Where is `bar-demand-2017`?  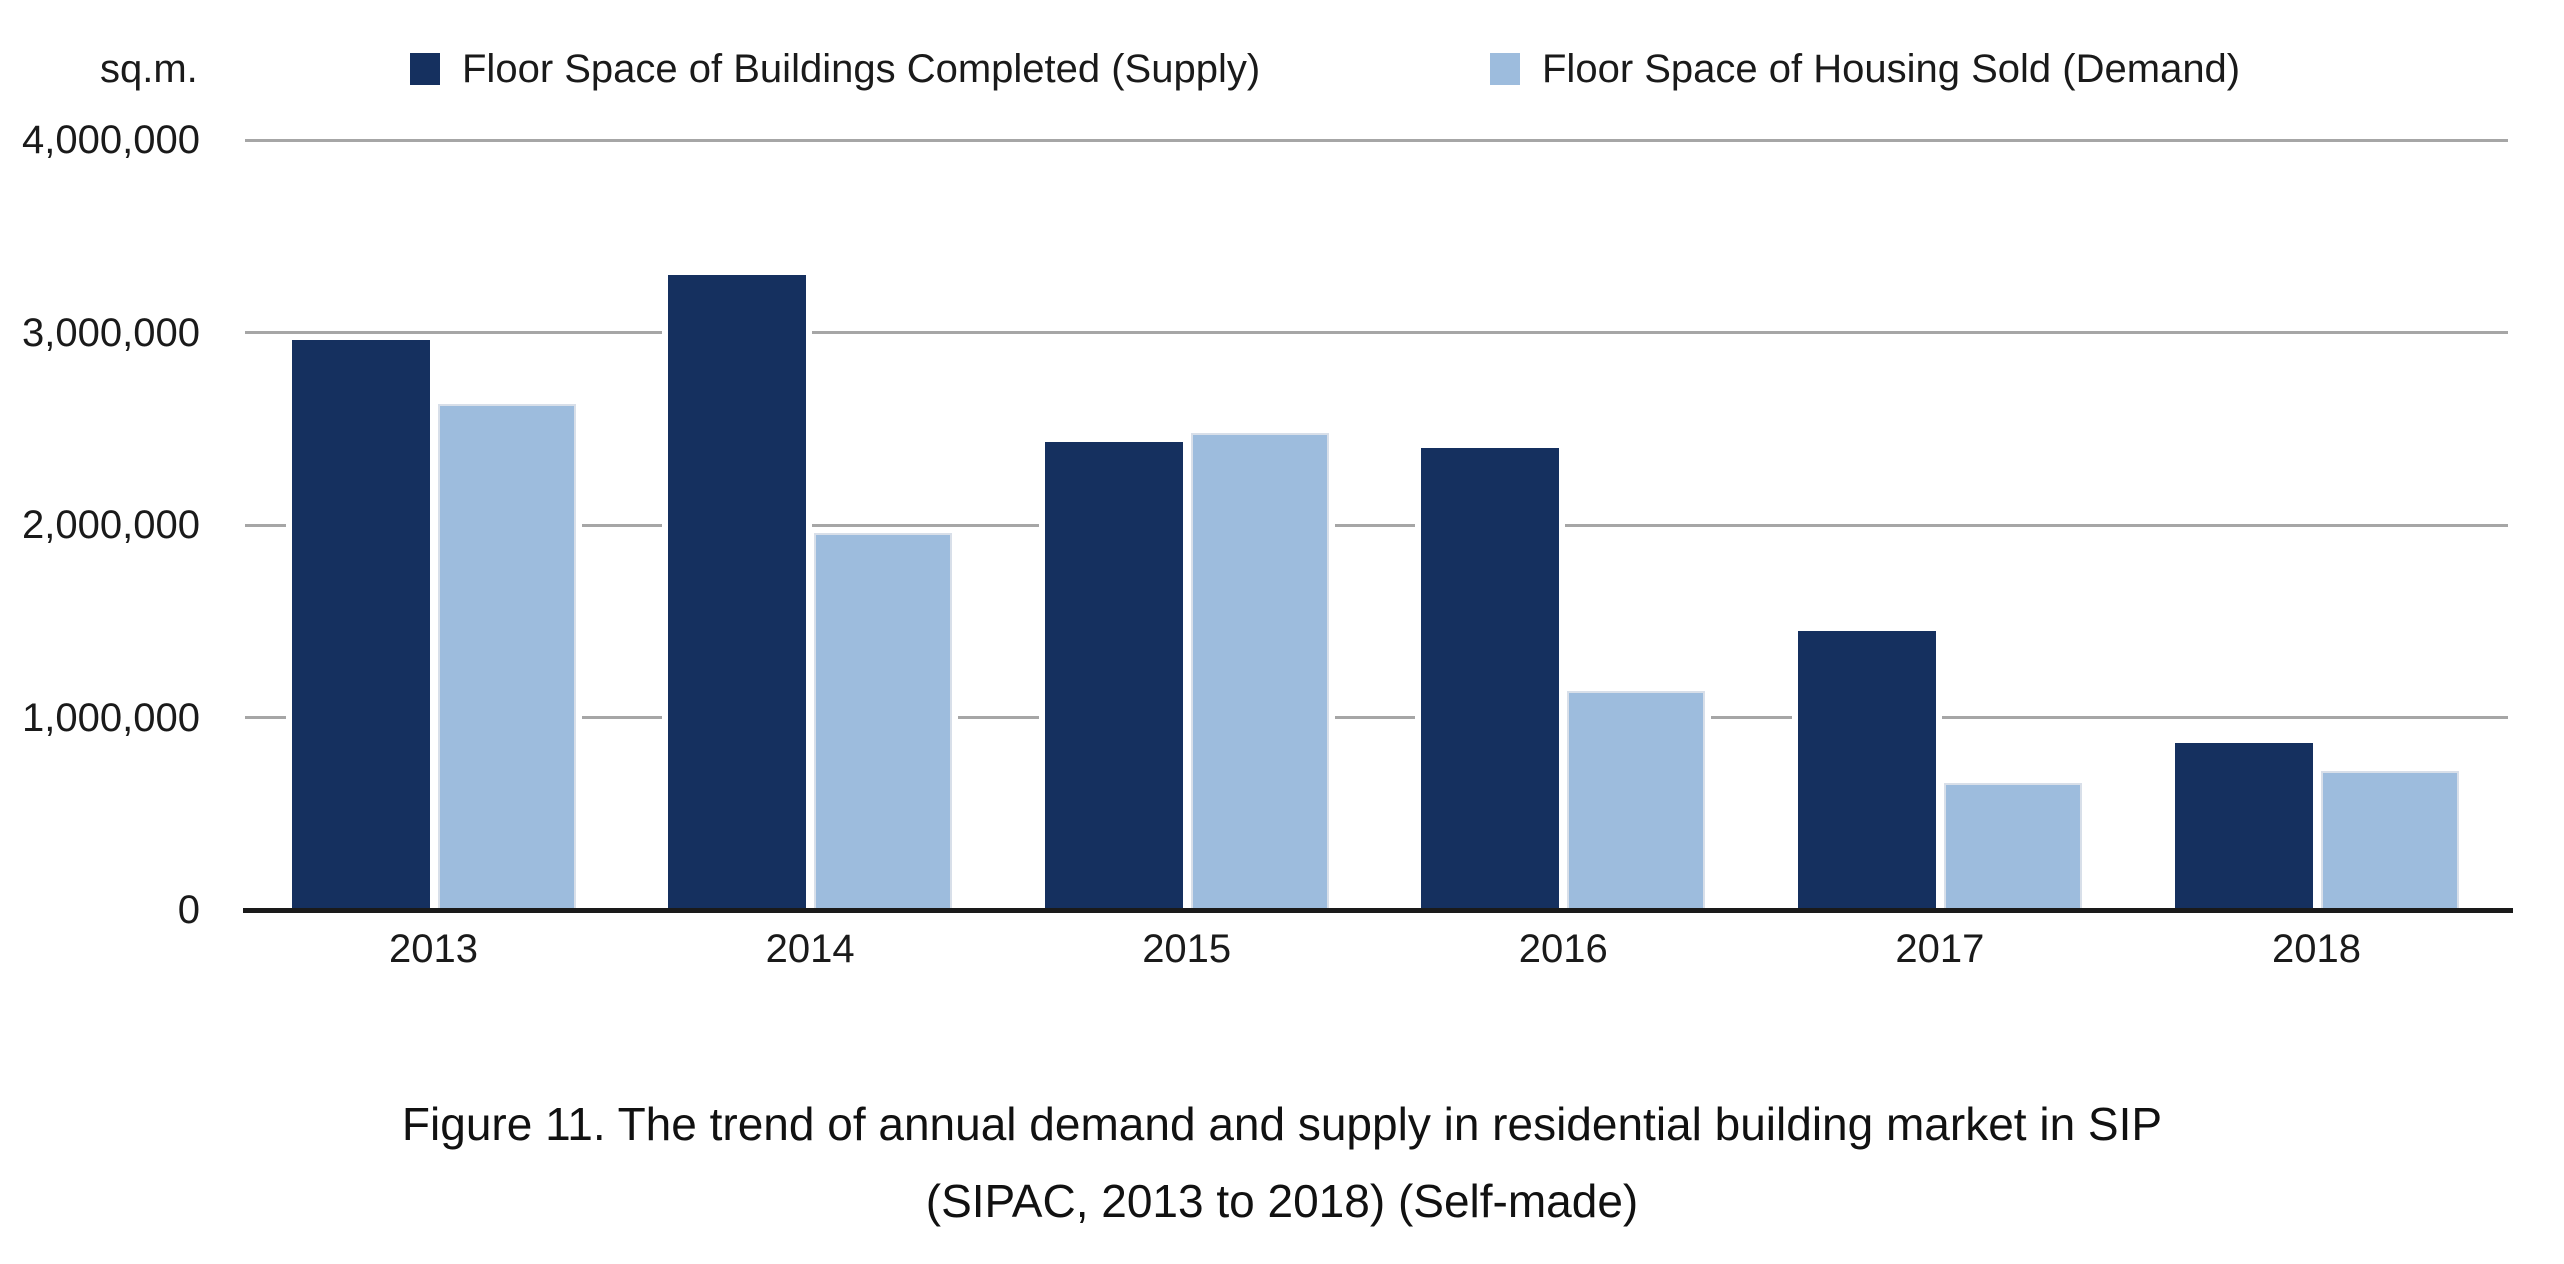
bar-demand-2017 is located at coordinates (2012, 846).